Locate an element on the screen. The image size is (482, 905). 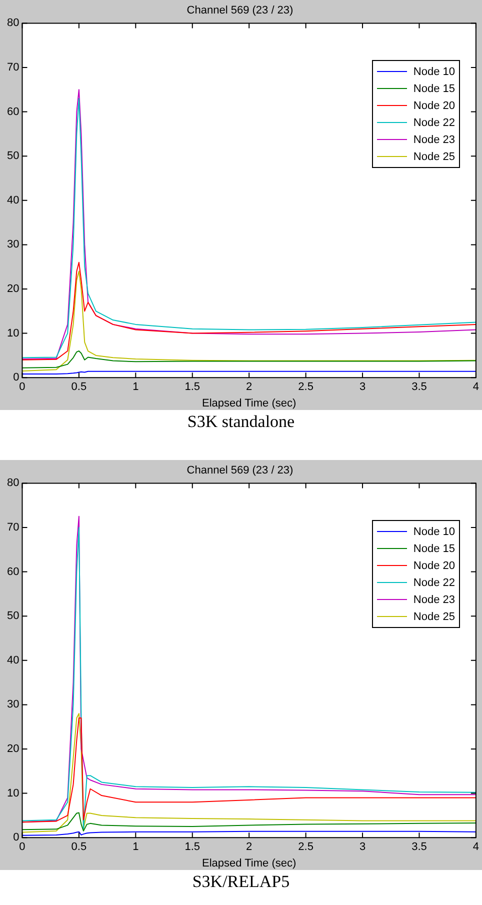
text: S3K standalone is located at coordinates (241, 422).